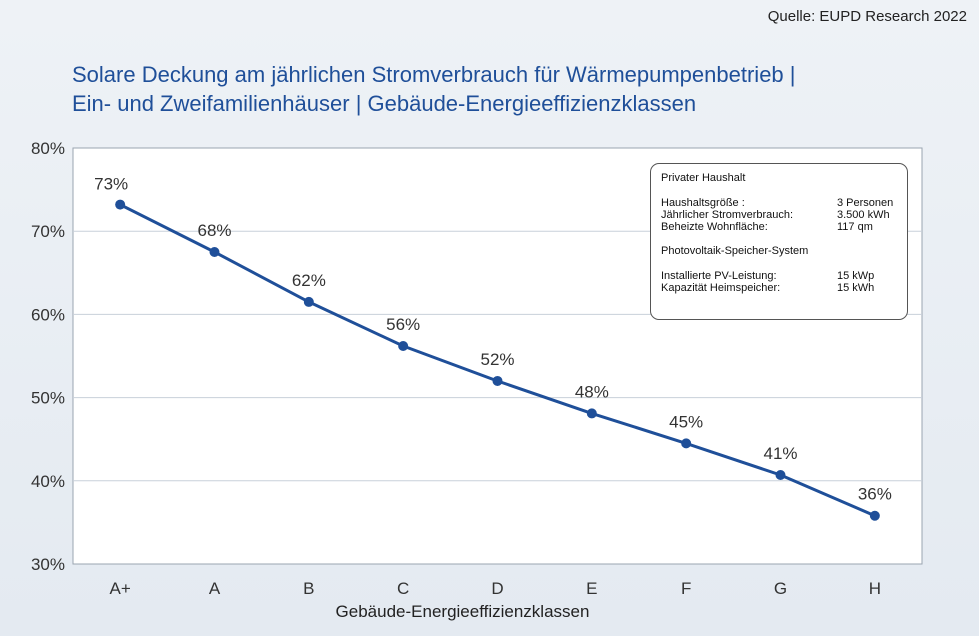  What do you see at coordinates (780, 588) in the screenshot?
I see `x-tick-label: G` at bounding box center [780, 588].